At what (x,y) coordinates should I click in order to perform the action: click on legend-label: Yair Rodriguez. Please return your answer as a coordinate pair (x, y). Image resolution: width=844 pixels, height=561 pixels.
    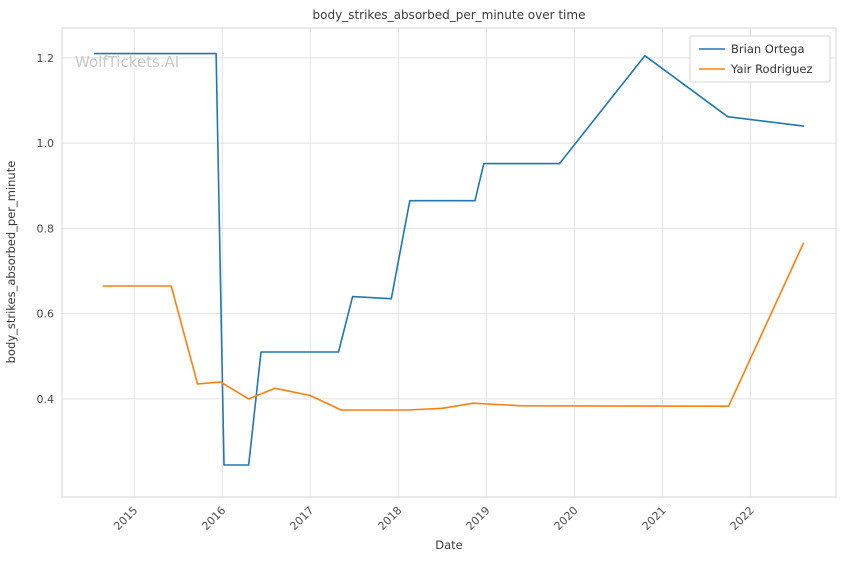
    Looking at the image, I should click on (771, 69).